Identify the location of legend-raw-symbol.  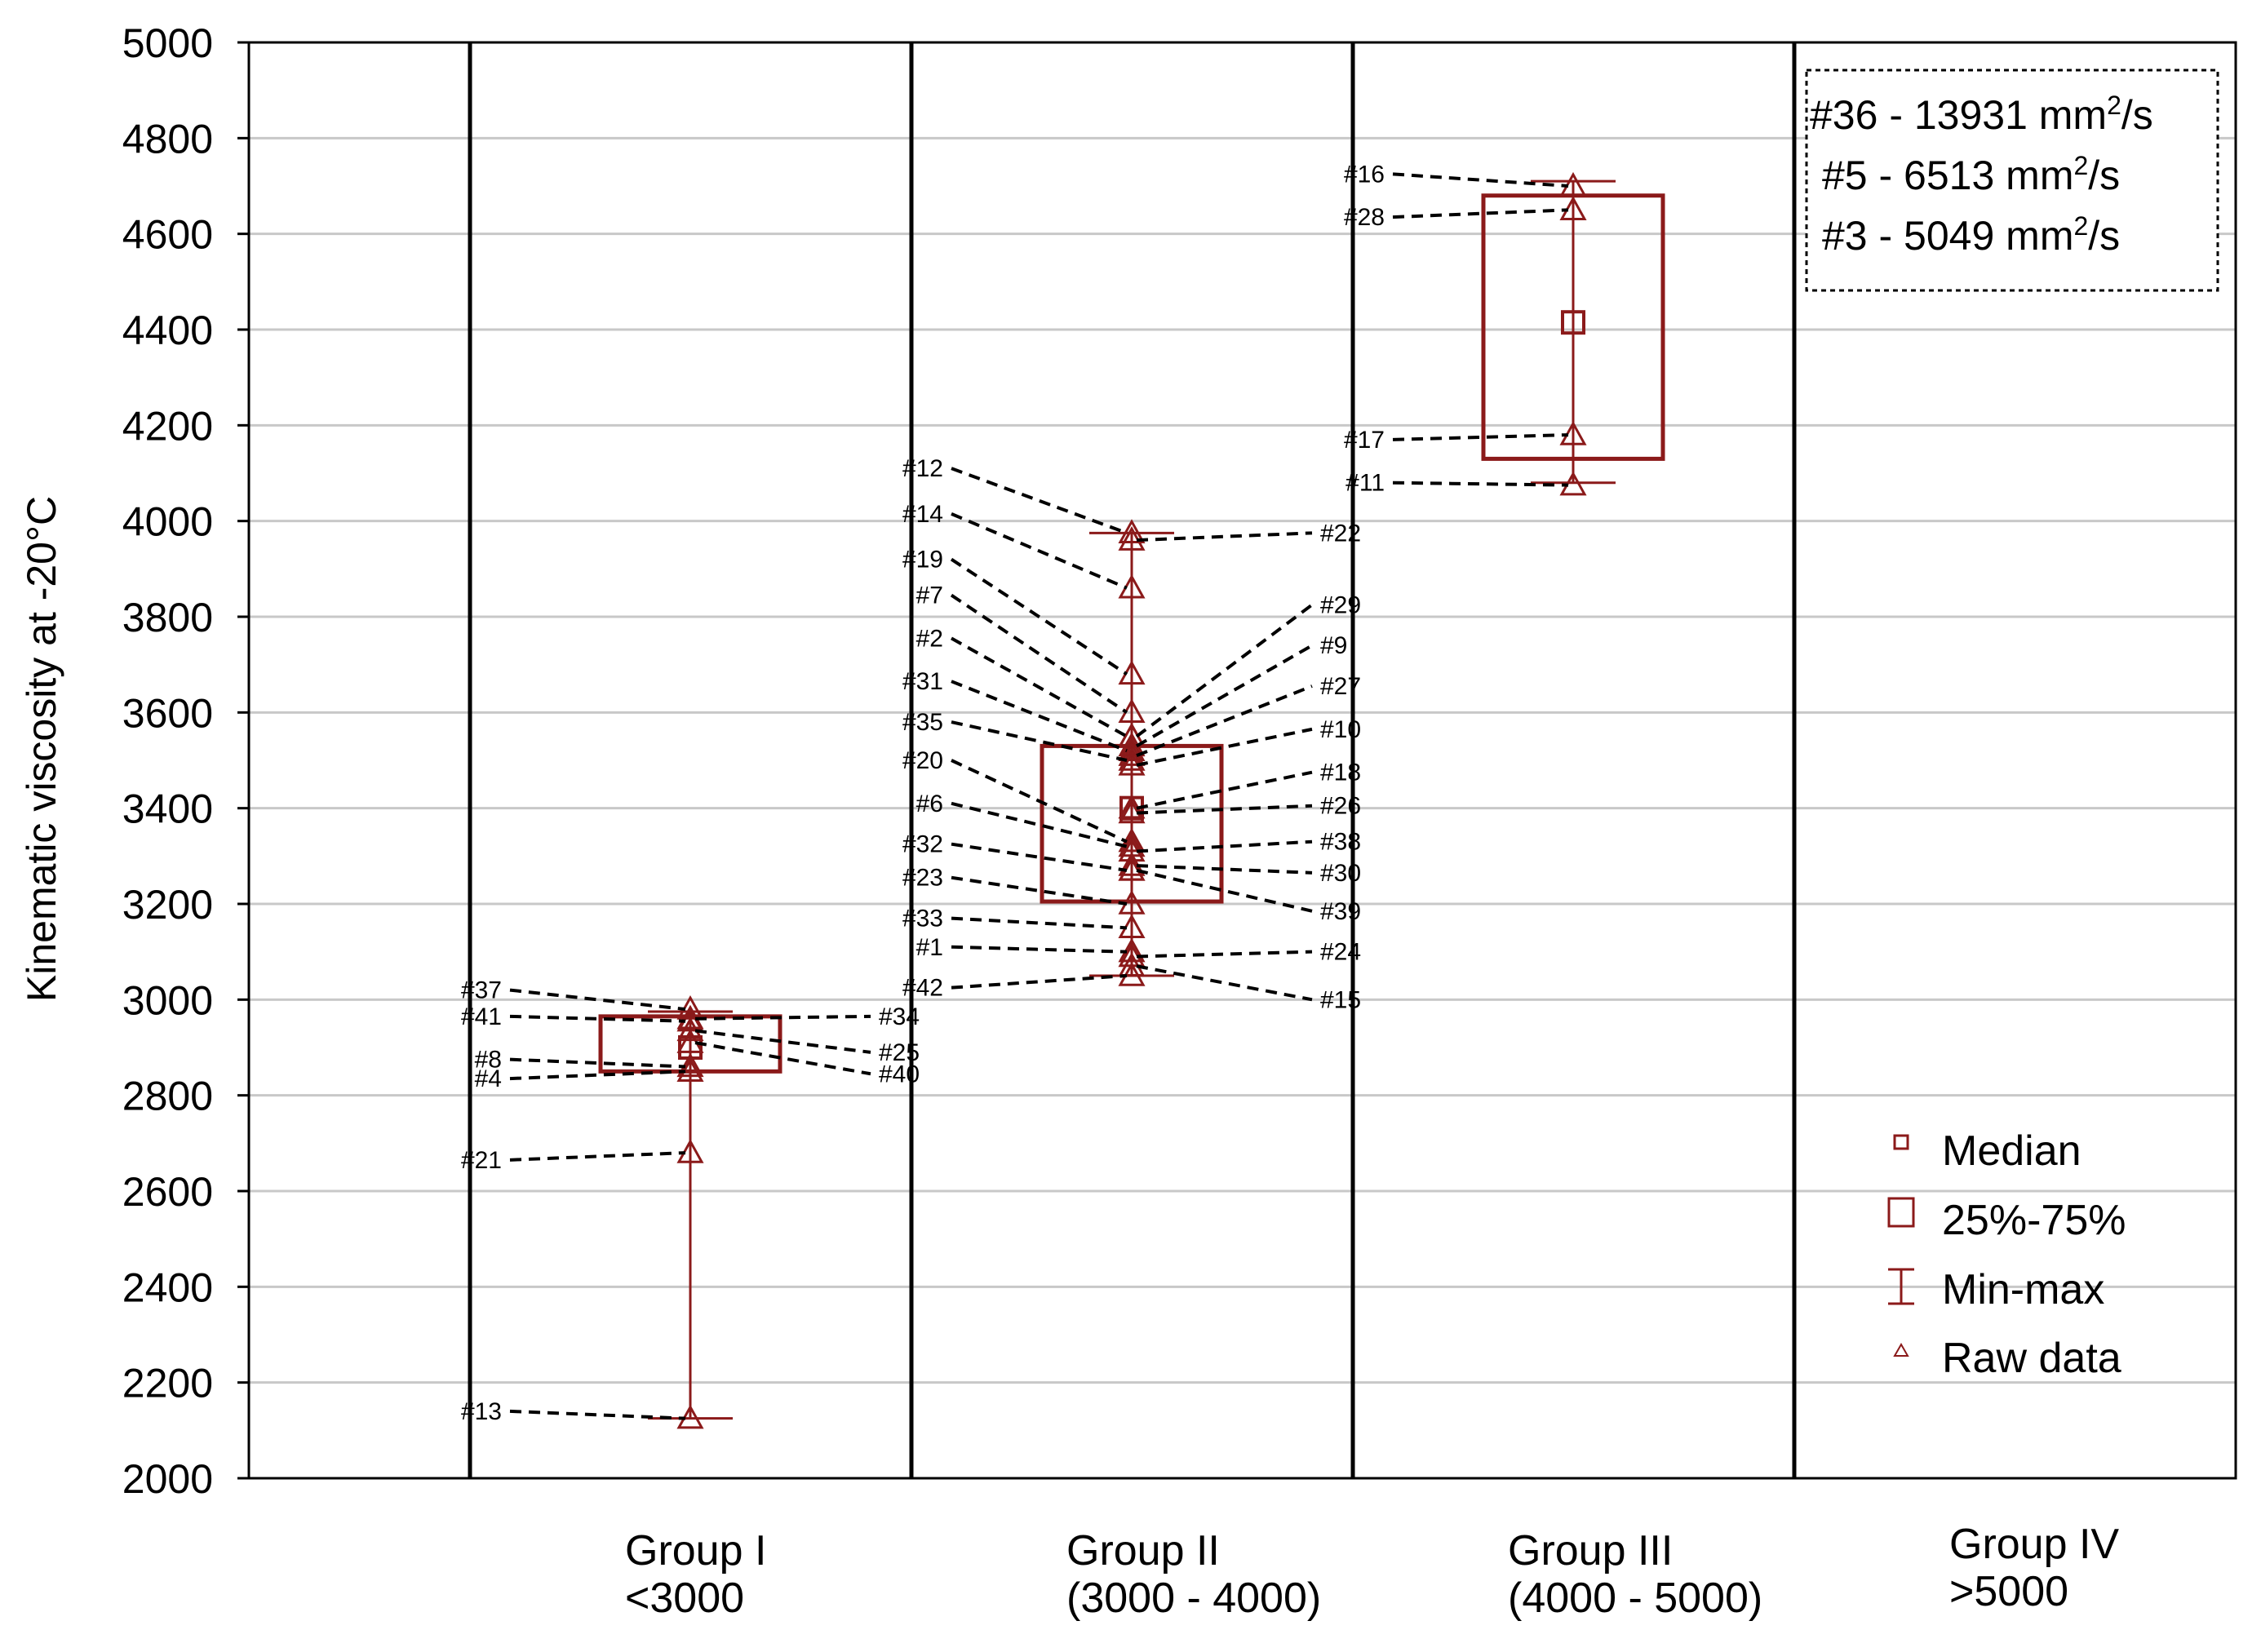
(1901, 1349).